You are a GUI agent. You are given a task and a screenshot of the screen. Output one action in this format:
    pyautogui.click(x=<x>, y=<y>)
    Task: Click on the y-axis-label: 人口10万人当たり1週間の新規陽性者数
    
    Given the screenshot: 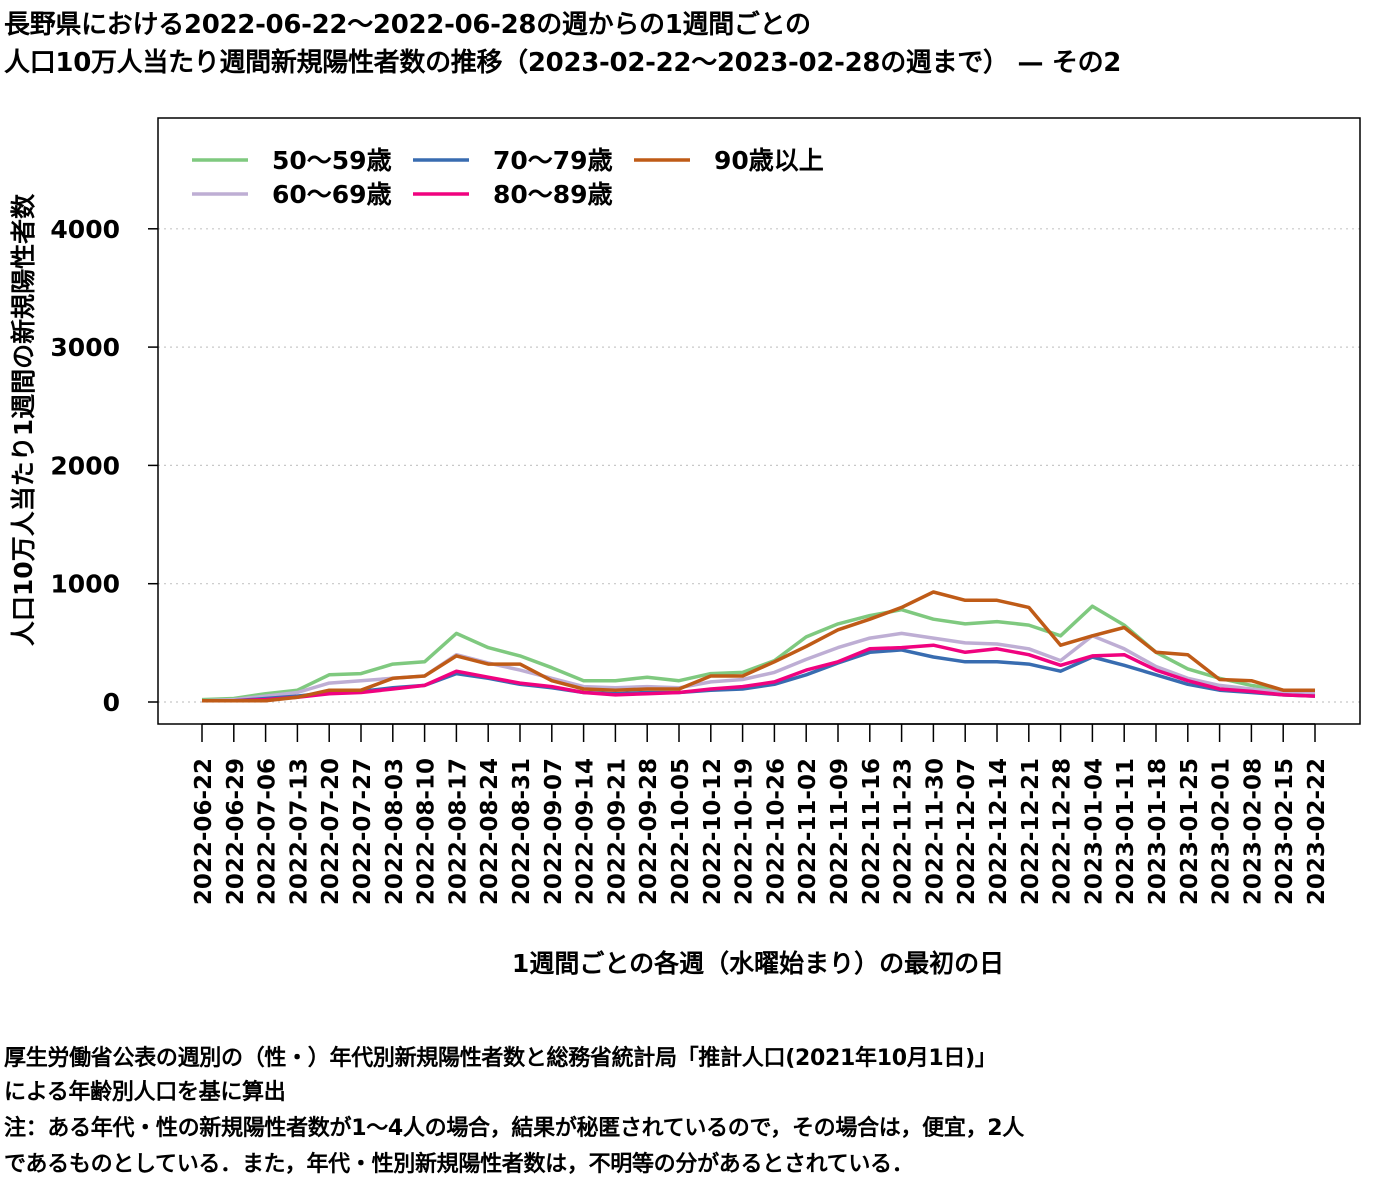 What is the action you would take?
    pyautogui.click(x=23, y=419)
    